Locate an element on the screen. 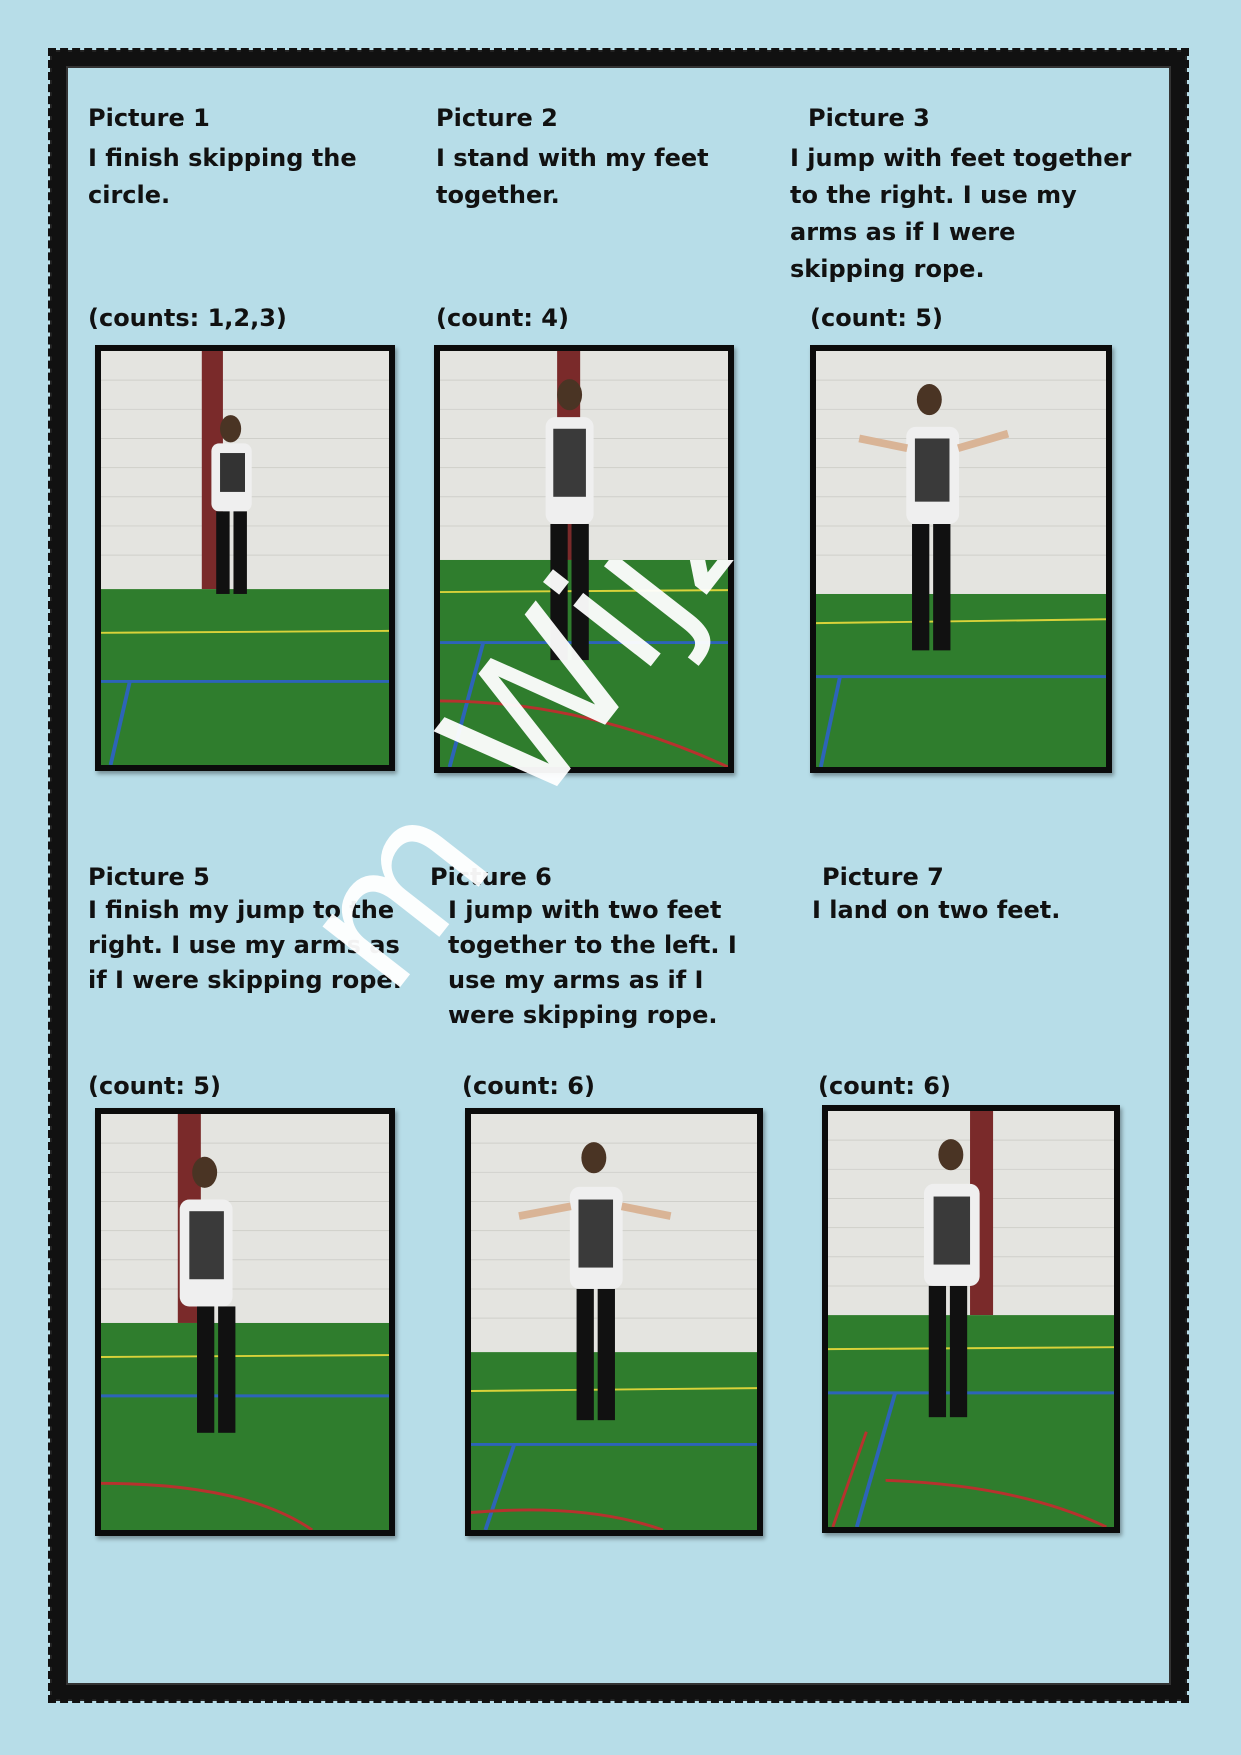 The width and height of the screenshot is (1241, 1755). picture-2-count: (count: 4) is located at coordinates (502, 318).